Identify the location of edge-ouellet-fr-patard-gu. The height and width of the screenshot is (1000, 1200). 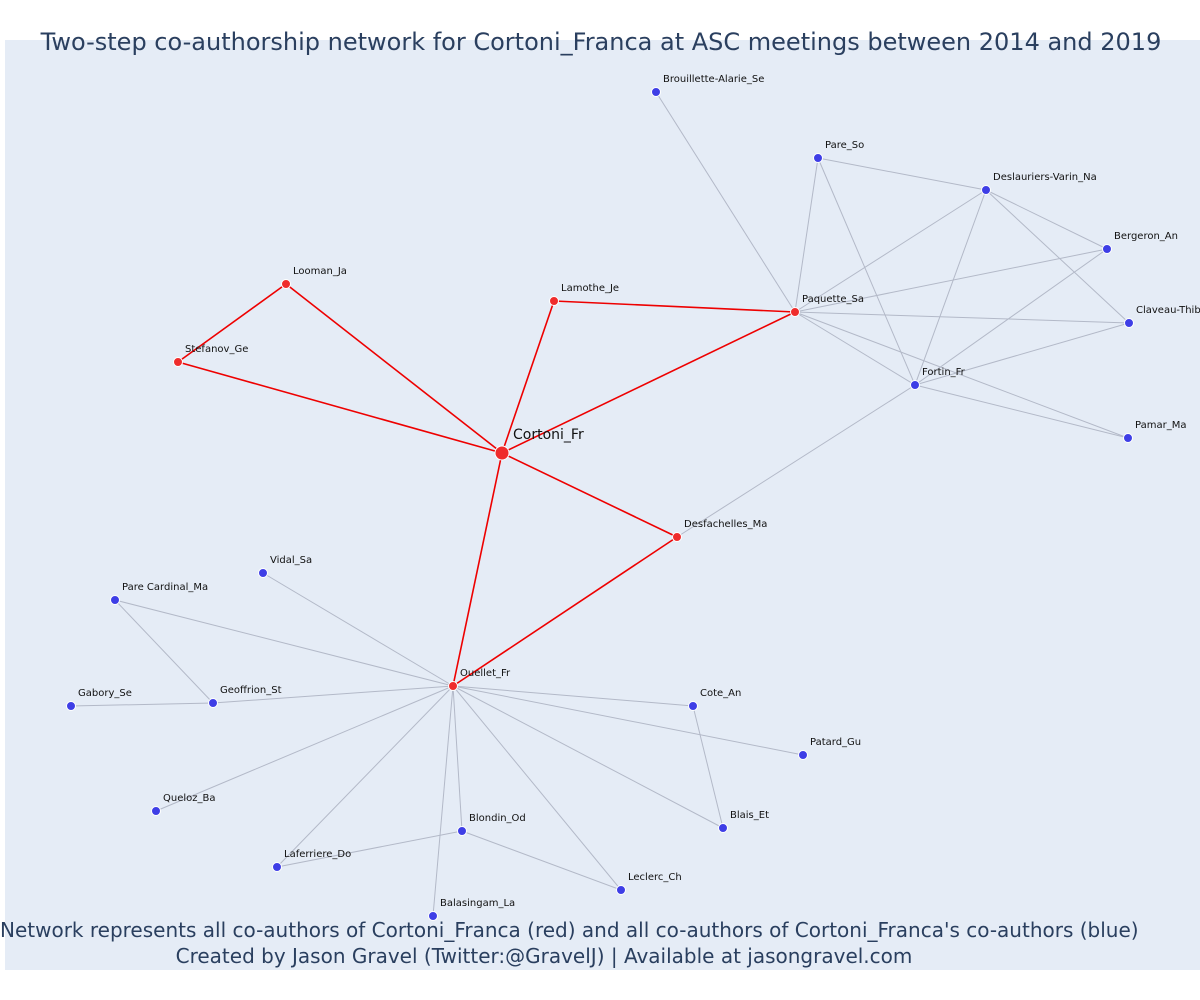
(628, 720).